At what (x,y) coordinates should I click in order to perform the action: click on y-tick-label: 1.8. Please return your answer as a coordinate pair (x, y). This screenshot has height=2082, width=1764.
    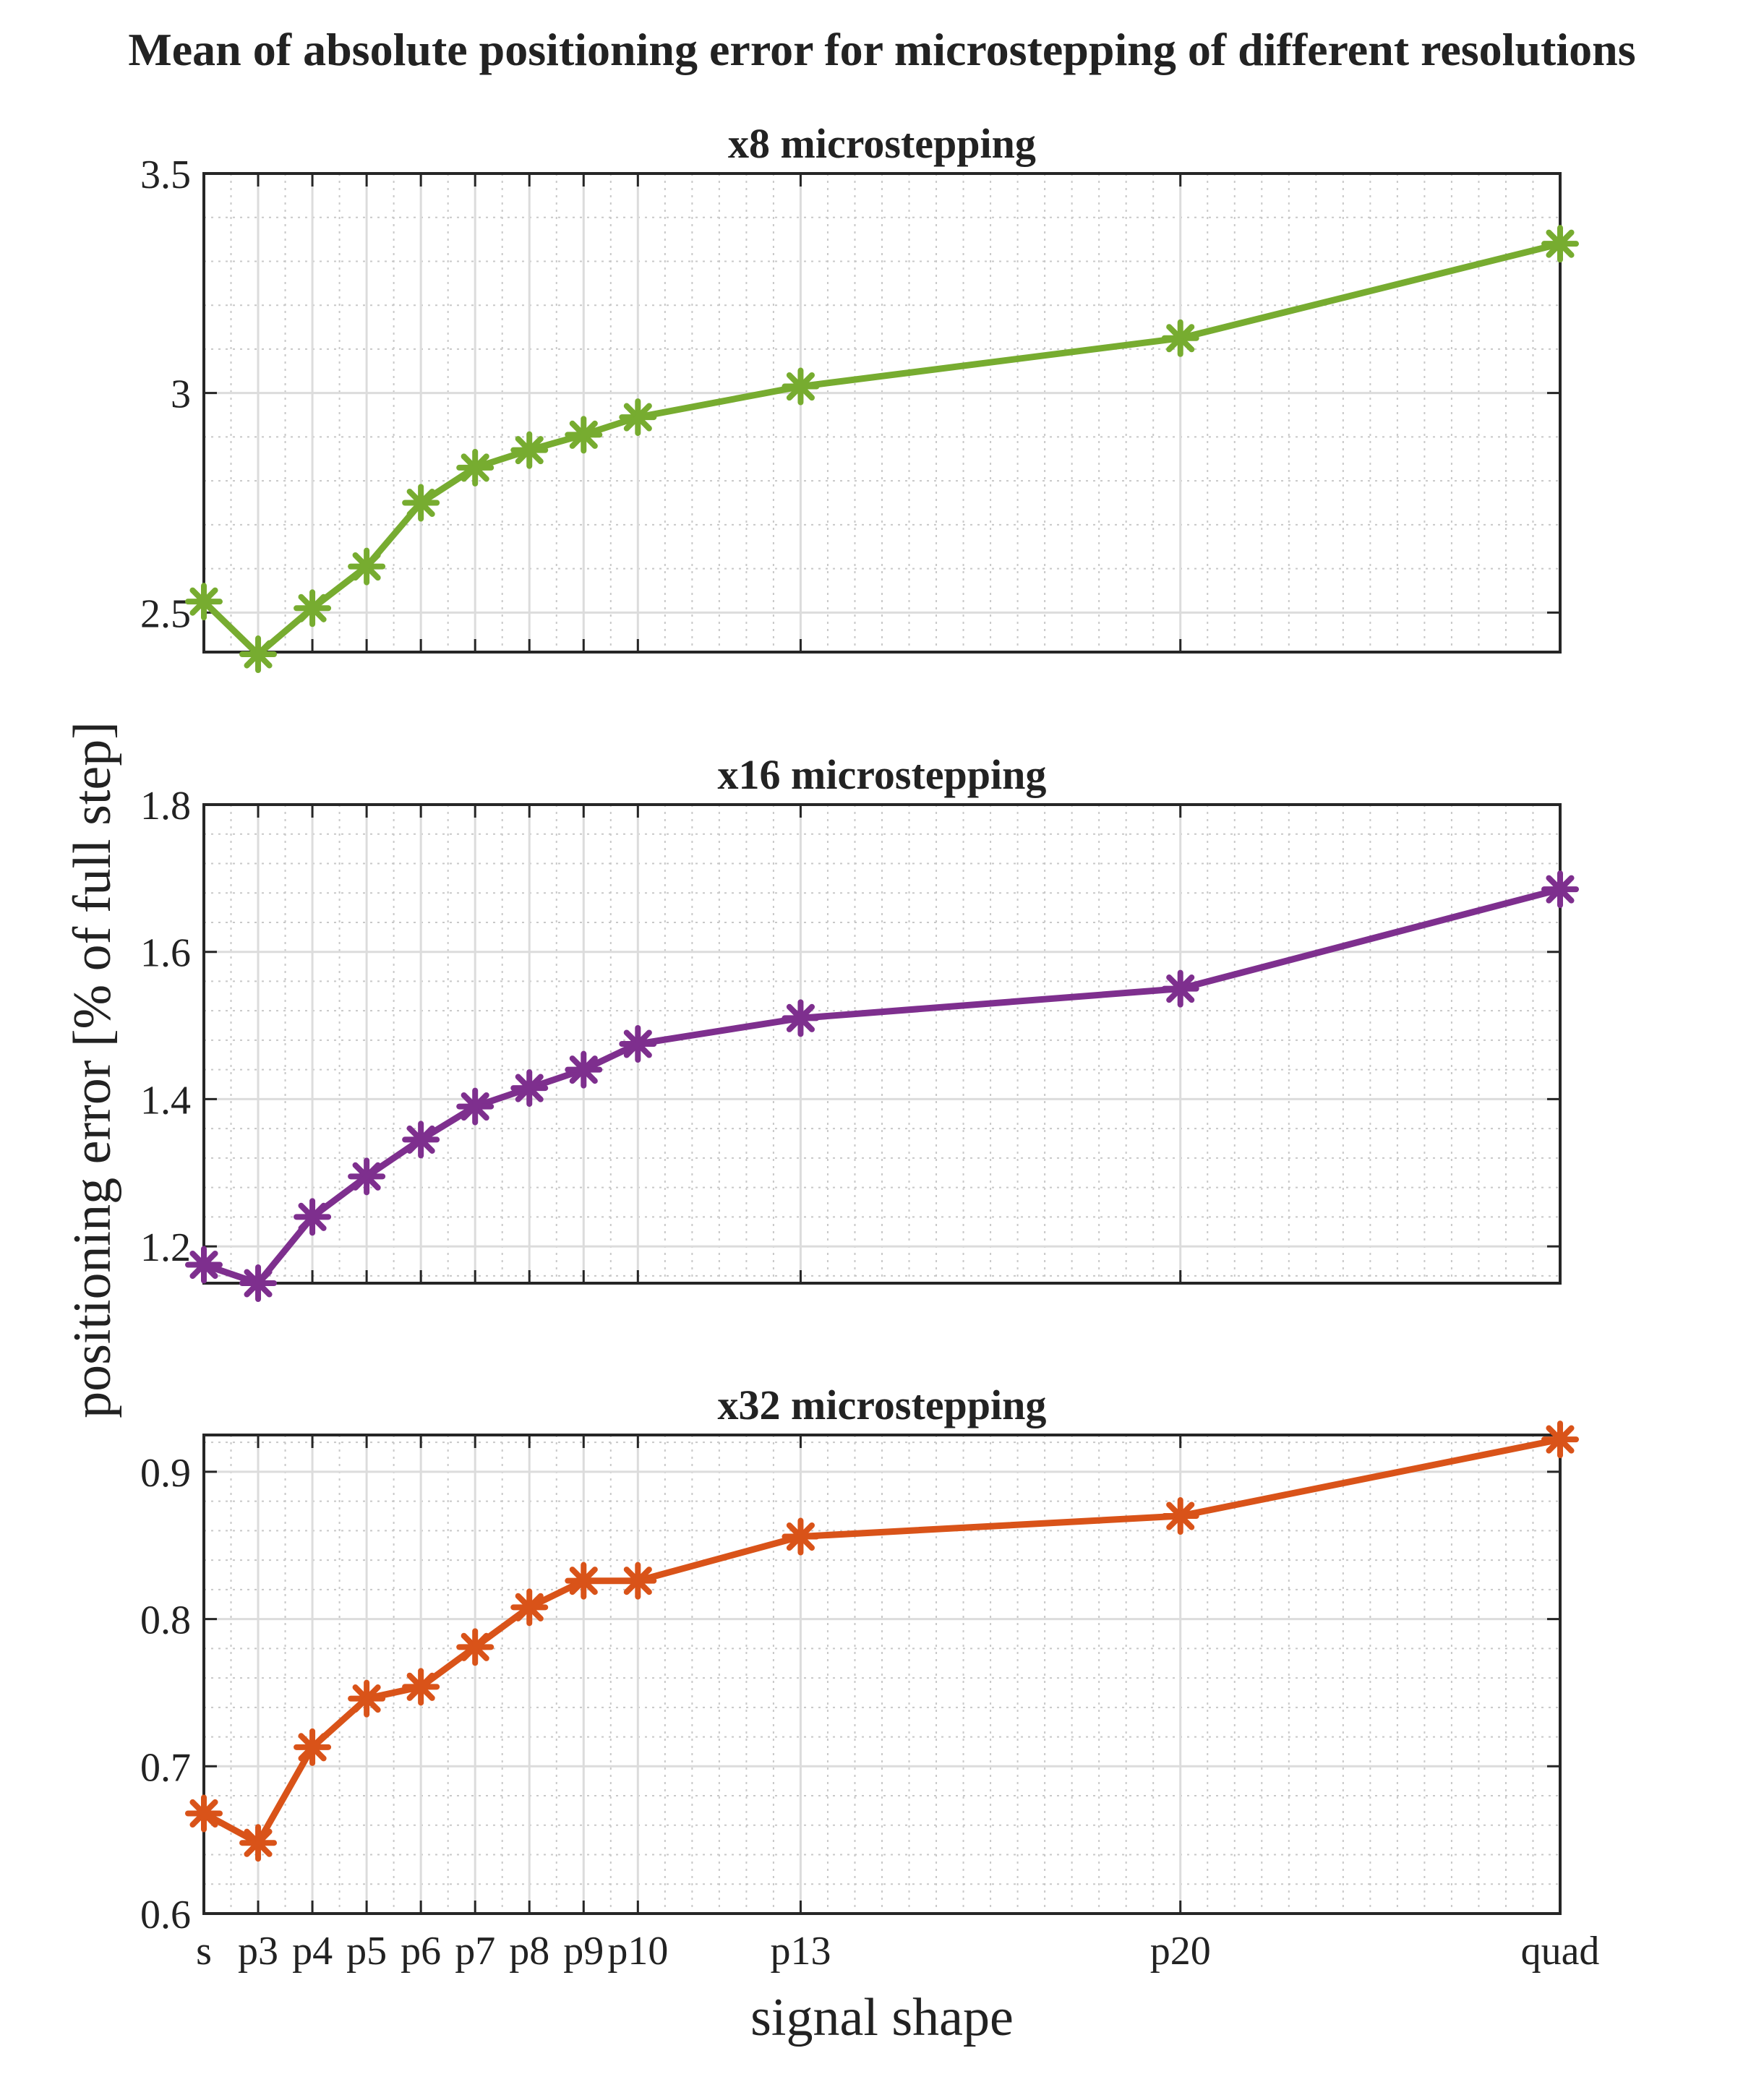
    Looking at the image, I should click on (165, 806).